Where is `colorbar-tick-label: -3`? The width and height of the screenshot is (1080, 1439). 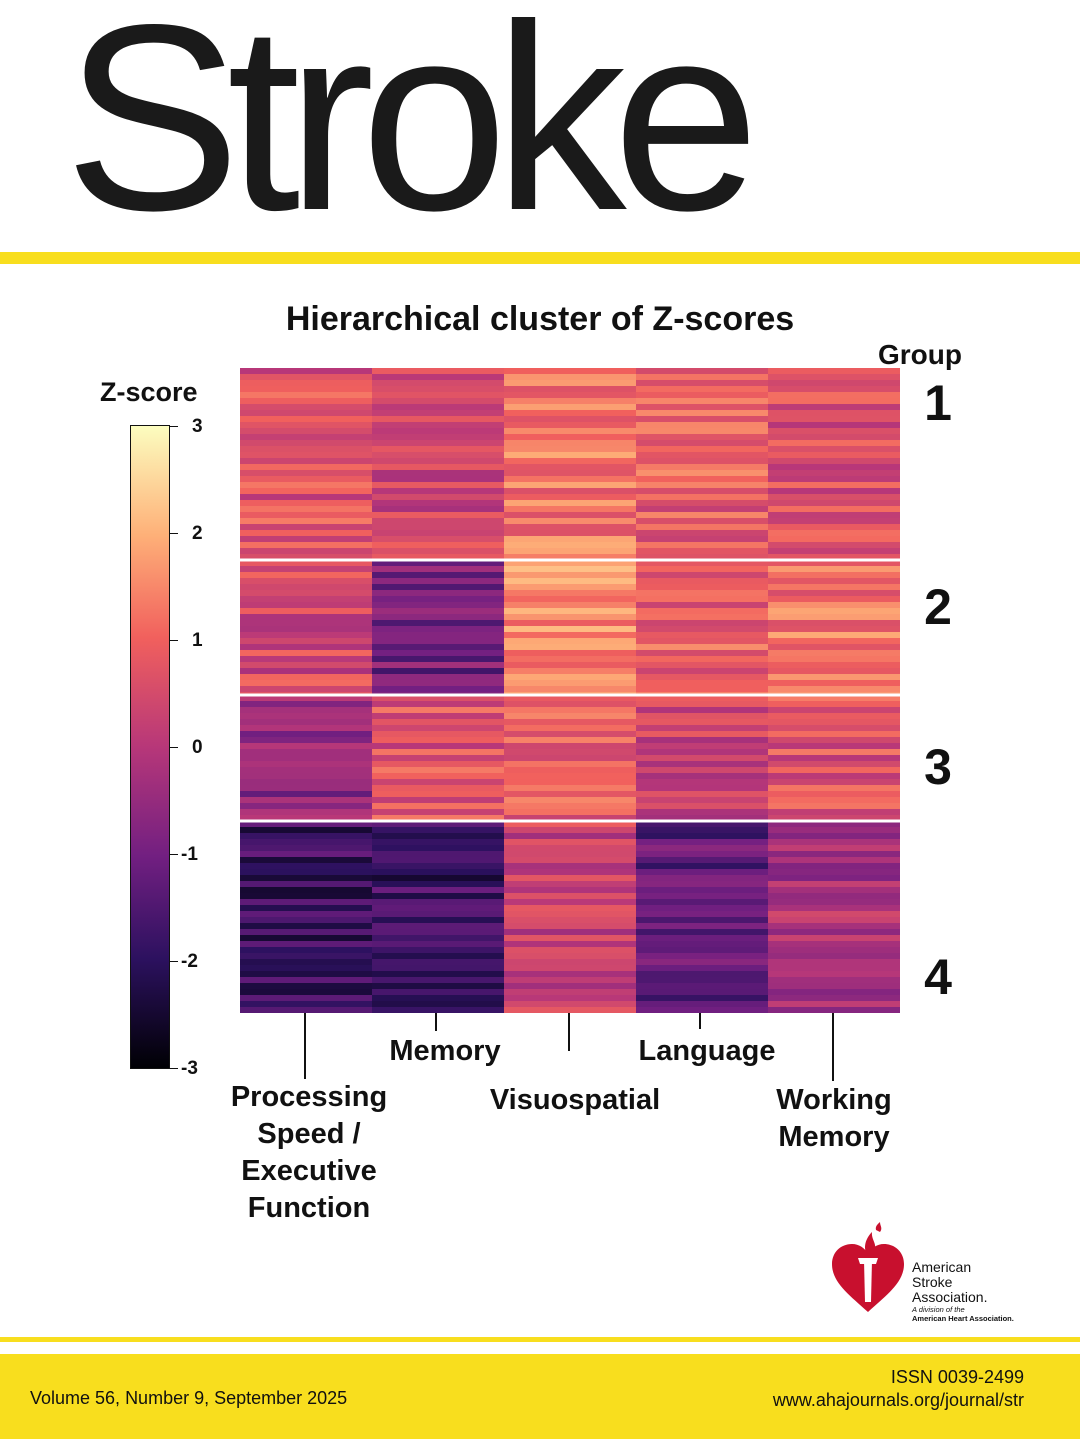 colorbar-tick-label: -3 is located at coordinates (189, 1068).